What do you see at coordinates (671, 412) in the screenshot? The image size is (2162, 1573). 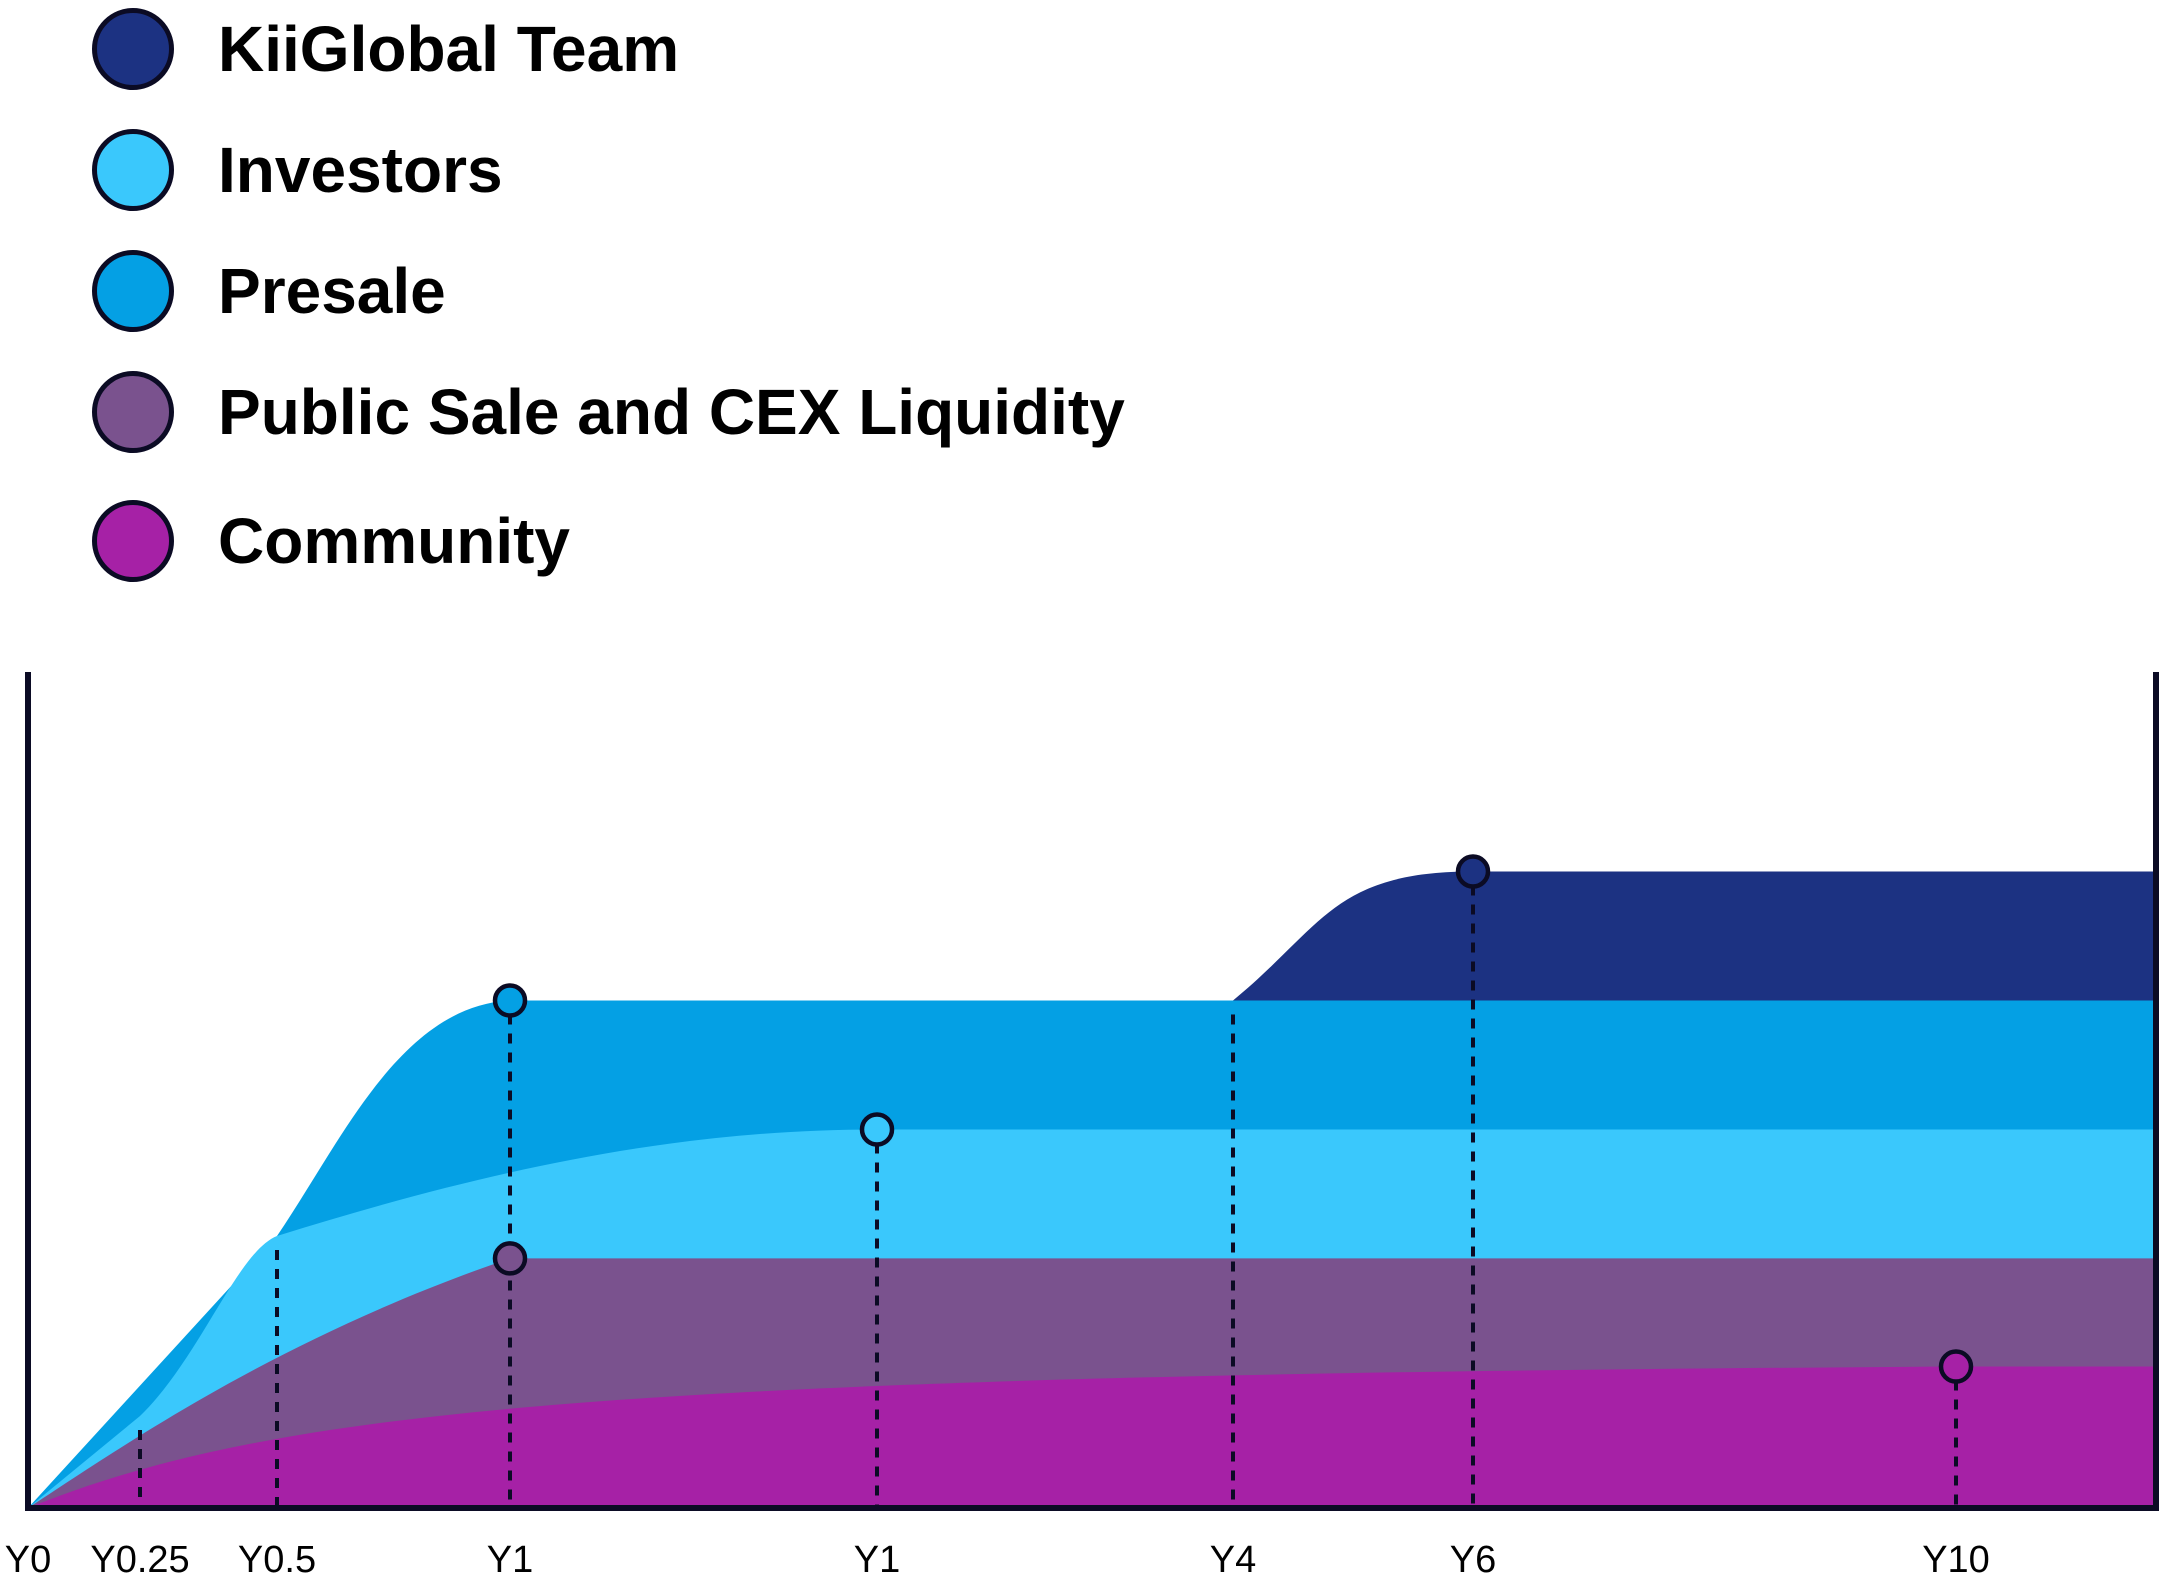 I see `legend-label: Public Sale and CEX Liquidity` at bounding box center [671, 412].